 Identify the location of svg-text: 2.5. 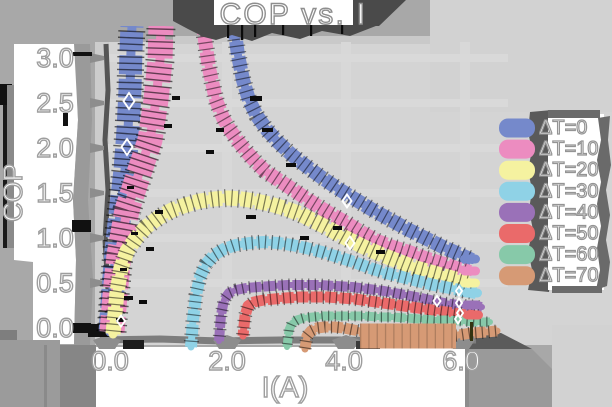
(55, 103).